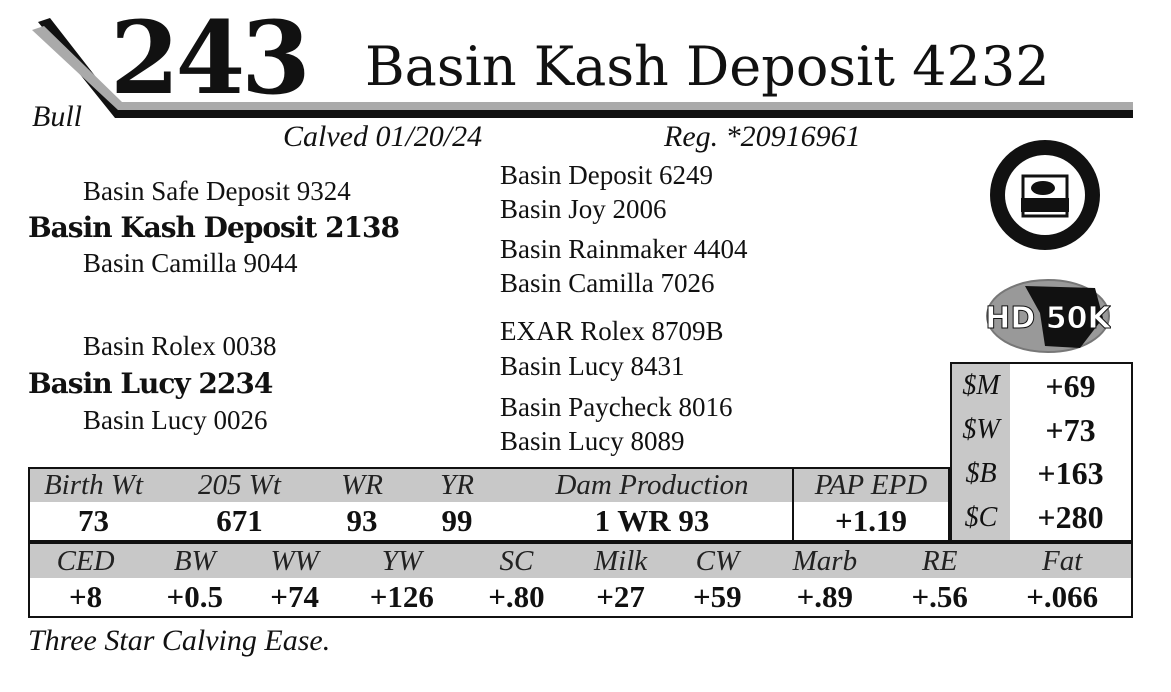 Image resolution: width=1171 pixels, height=692 pixels. I want to click on cw-value: +59, so click(717, 596).